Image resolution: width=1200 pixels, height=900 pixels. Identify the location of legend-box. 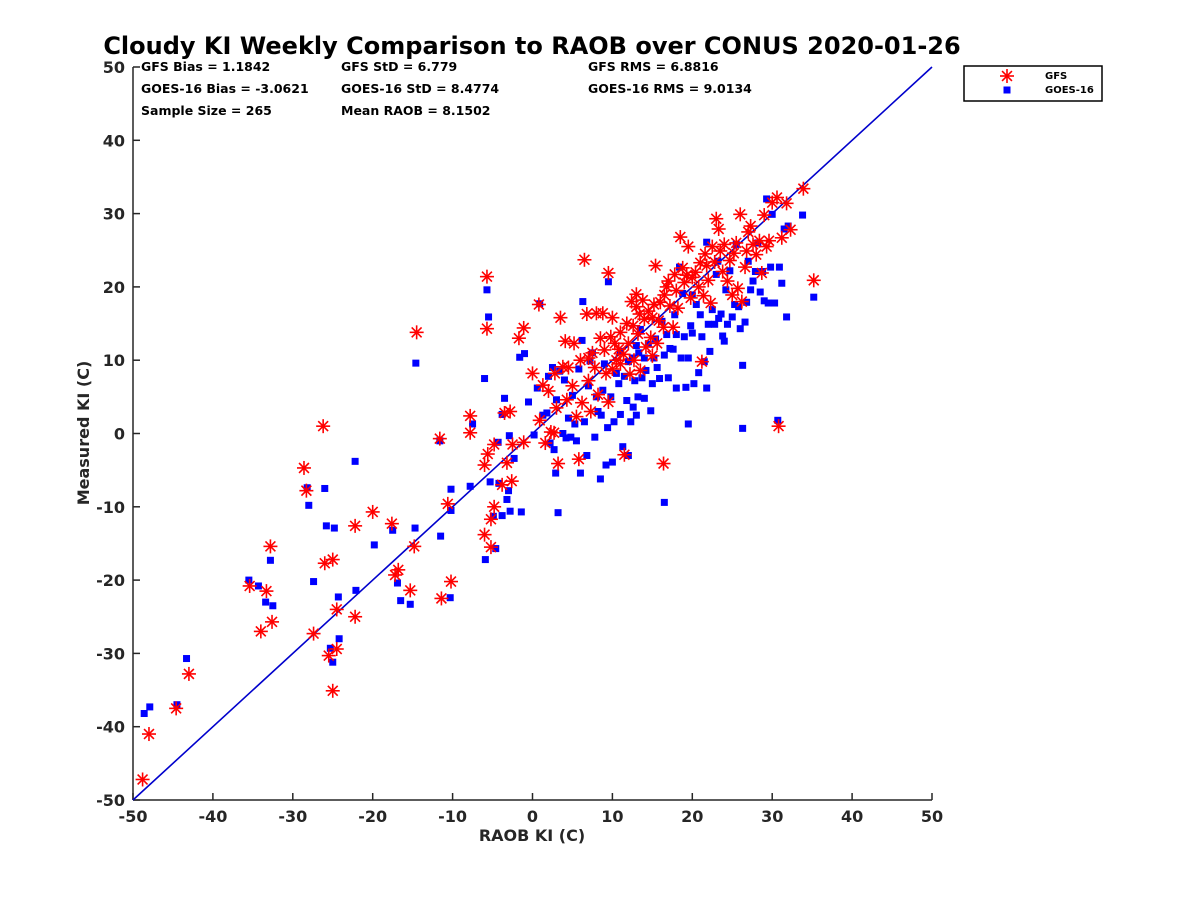
(1033, 83).